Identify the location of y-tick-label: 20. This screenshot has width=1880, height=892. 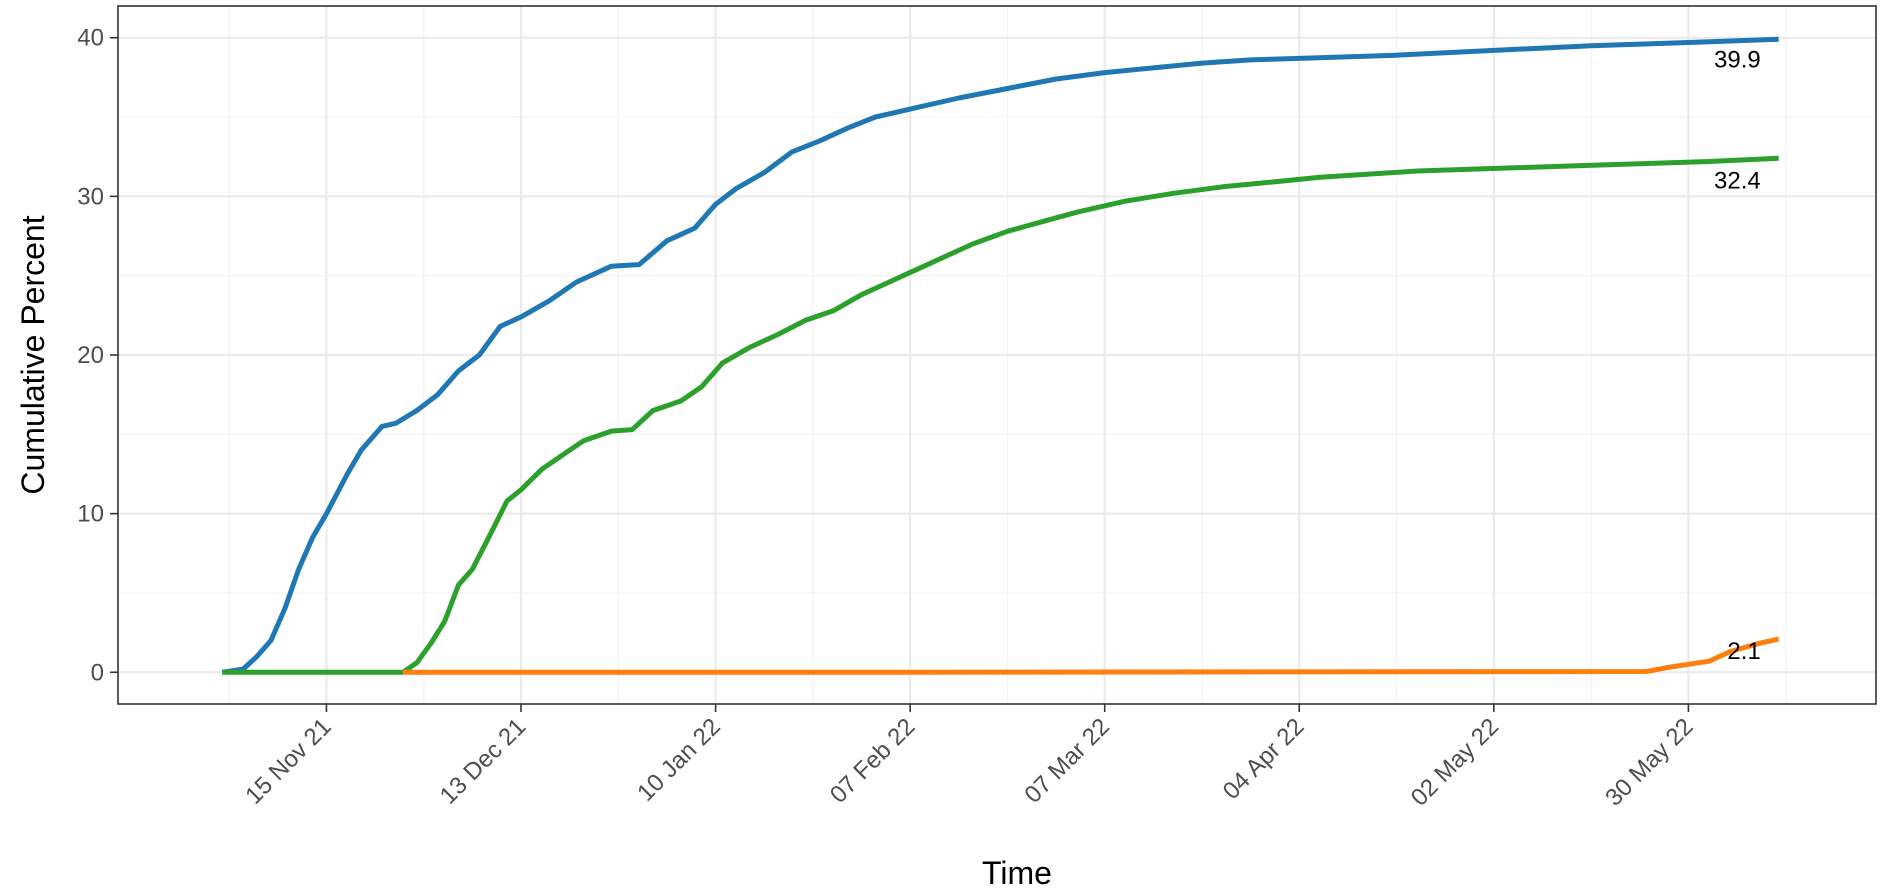
(90, 355).